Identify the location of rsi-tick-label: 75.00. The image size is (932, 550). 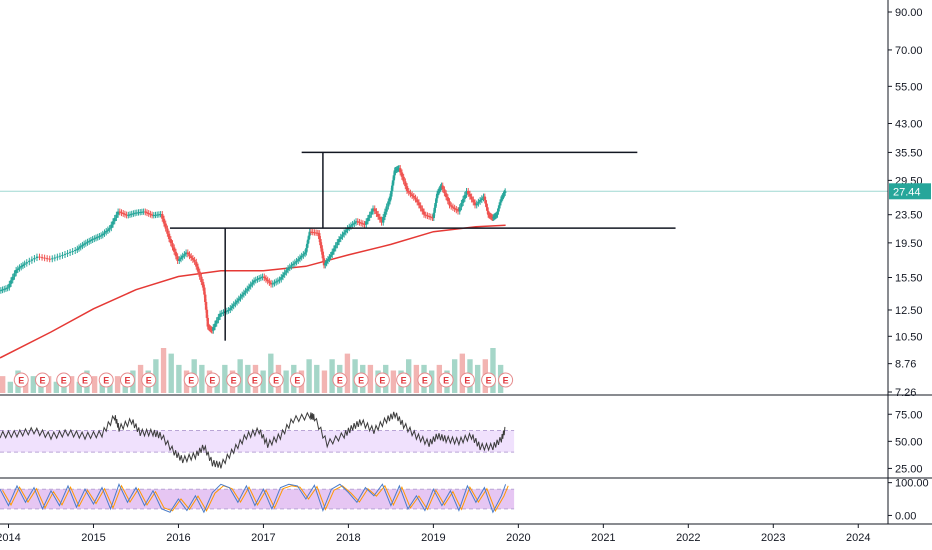
(909, 415).